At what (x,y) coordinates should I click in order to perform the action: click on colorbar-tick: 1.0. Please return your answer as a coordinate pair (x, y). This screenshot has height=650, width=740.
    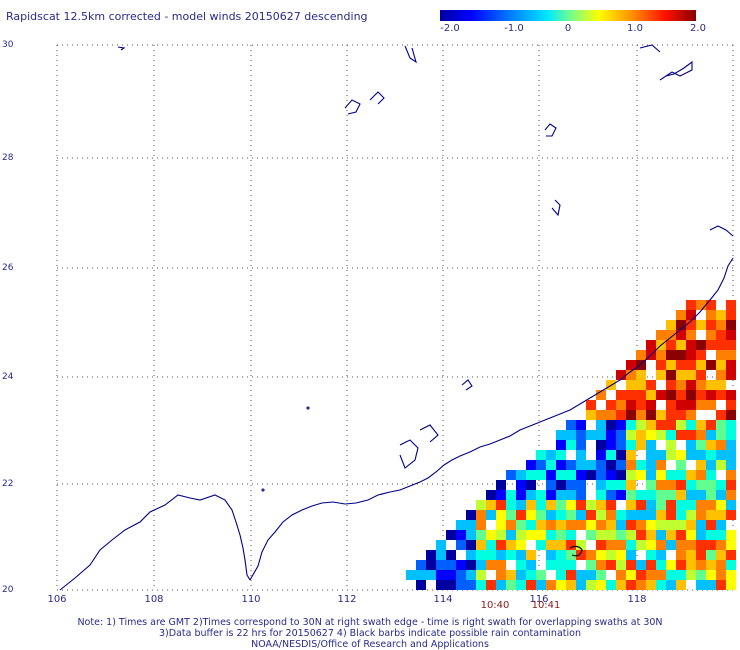
    Looking at the image, I should click on (635, 28).